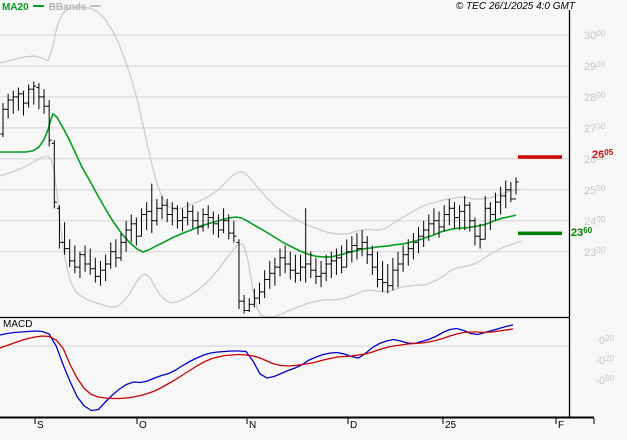  I want to click on bbands-line-swatch-icon, so click(96, 6).